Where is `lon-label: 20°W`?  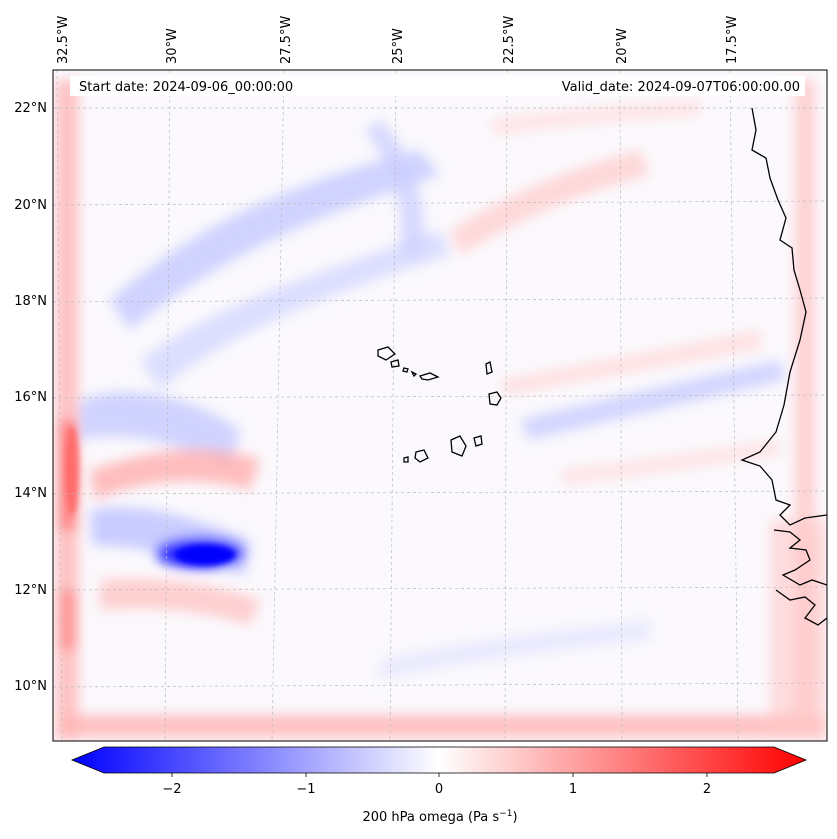 lon-label: 20°W is located at coordinates (622, 46).